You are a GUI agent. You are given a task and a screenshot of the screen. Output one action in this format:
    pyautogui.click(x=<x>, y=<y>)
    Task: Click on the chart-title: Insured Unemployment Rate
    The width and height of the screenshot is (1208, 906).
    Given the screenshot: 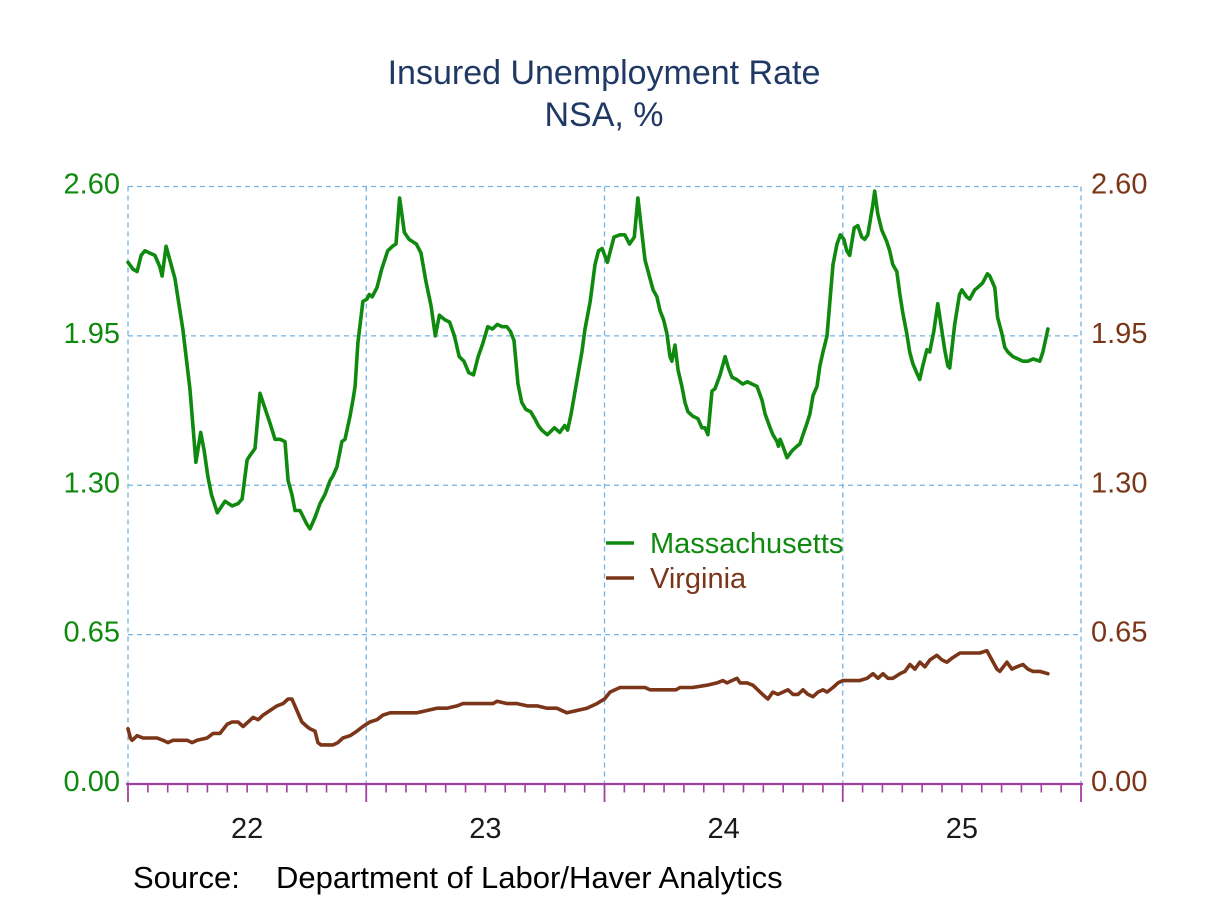 What is the action you would take?
    pyautogui.click(x=604, y=73)
    